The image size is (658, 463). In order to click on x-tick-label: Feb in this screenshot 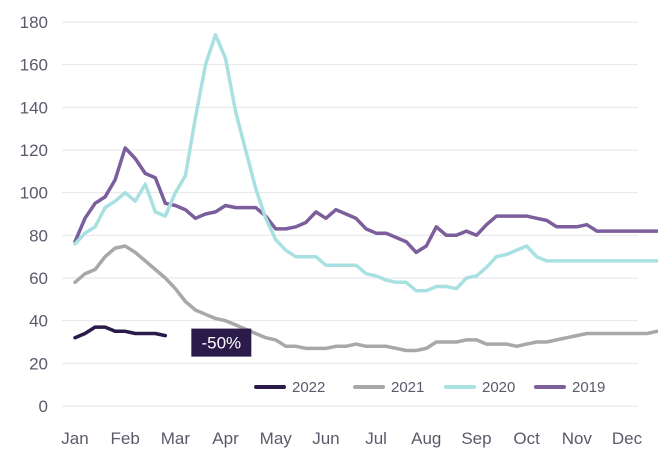, I will do `click(125, 438)`.